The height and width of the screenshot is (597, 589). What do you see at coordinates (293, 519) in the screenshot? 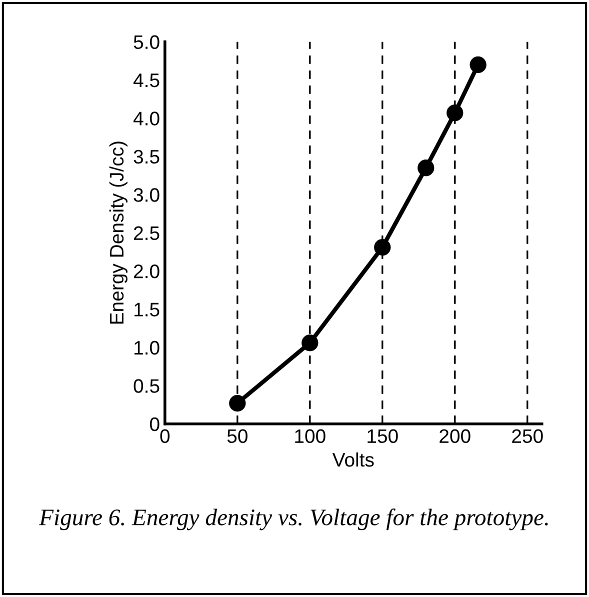
I see `caption: Figure 6. Energy density vs. Voltage for the prototype.` at bounding box center [293, 519].